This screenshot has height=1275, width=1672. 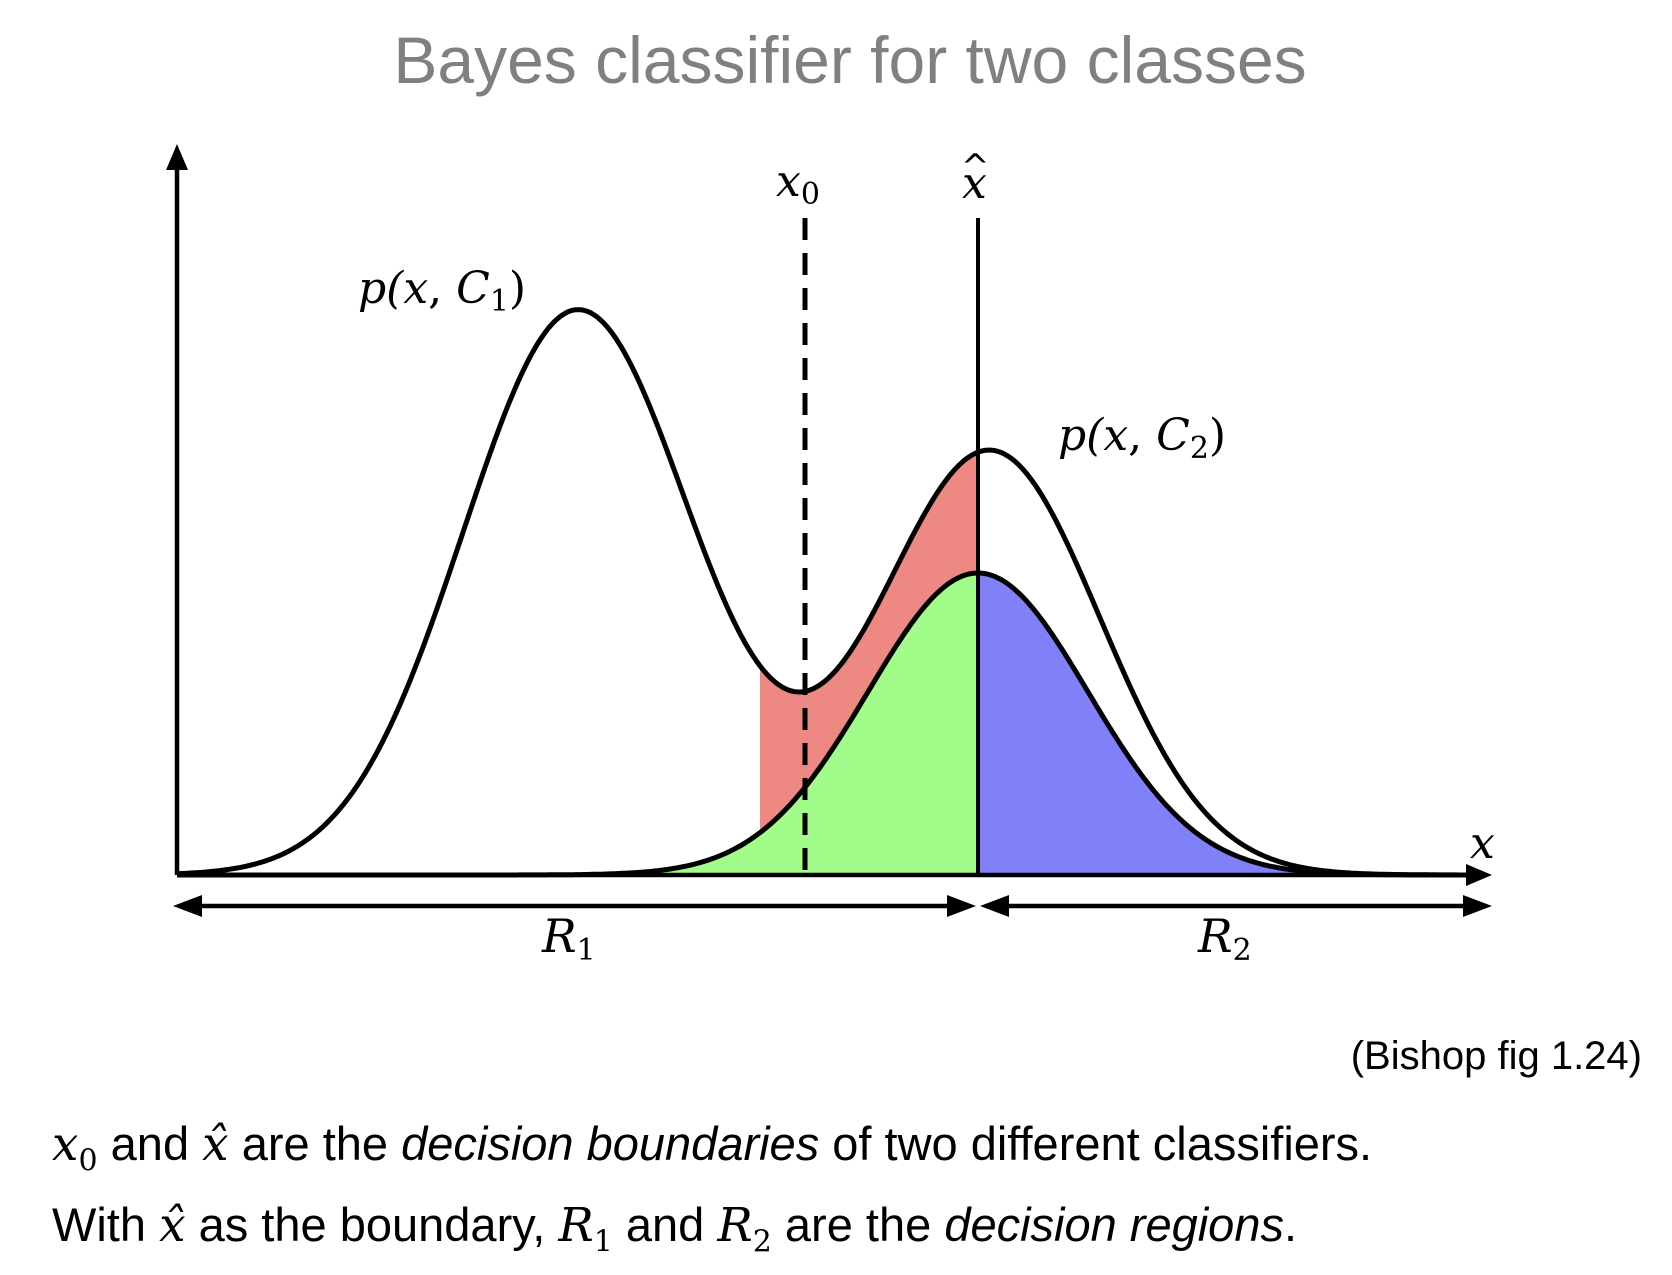 I want to click on region1-arrowhead-right, so click(x=961, y=906).